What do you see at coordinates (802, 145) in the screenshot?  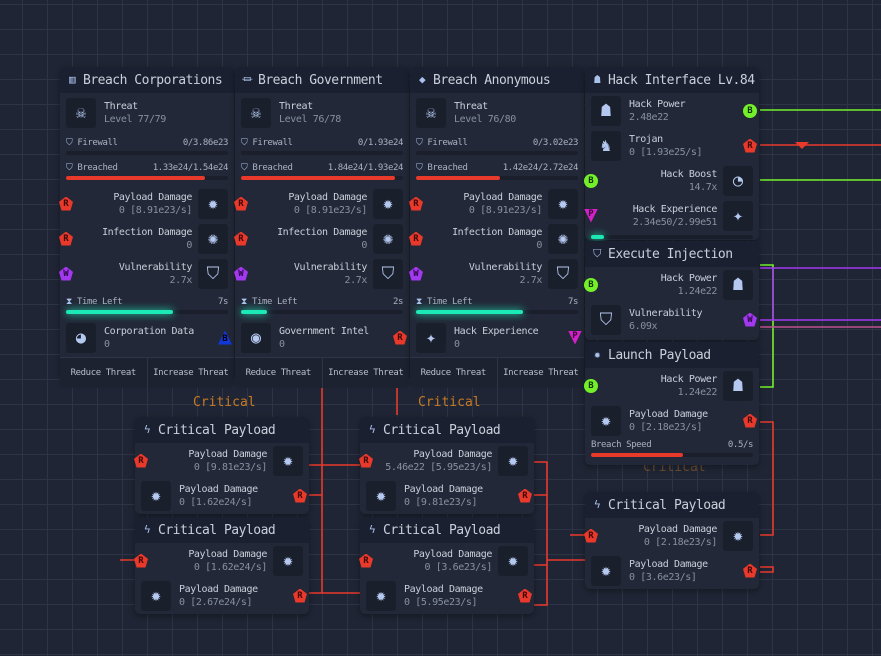 I see `wire-marker` at bounding box center [802, 145].